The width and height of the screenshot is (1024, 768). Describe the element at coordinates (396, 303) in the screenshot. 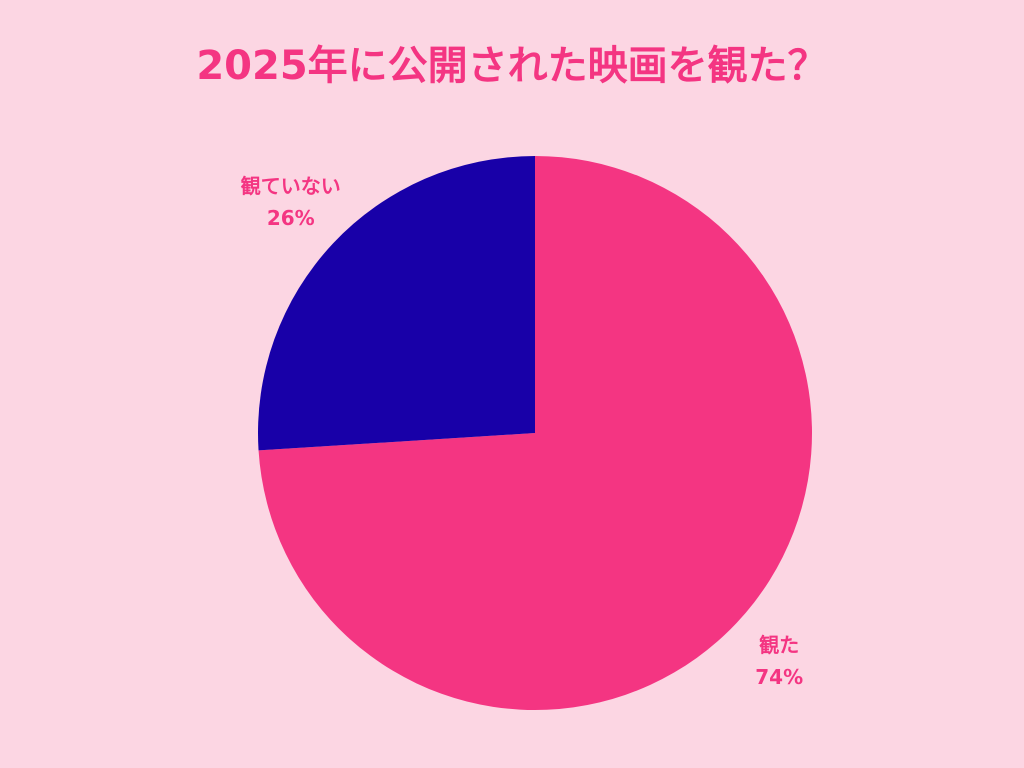

I see `pie-slice` at that location.